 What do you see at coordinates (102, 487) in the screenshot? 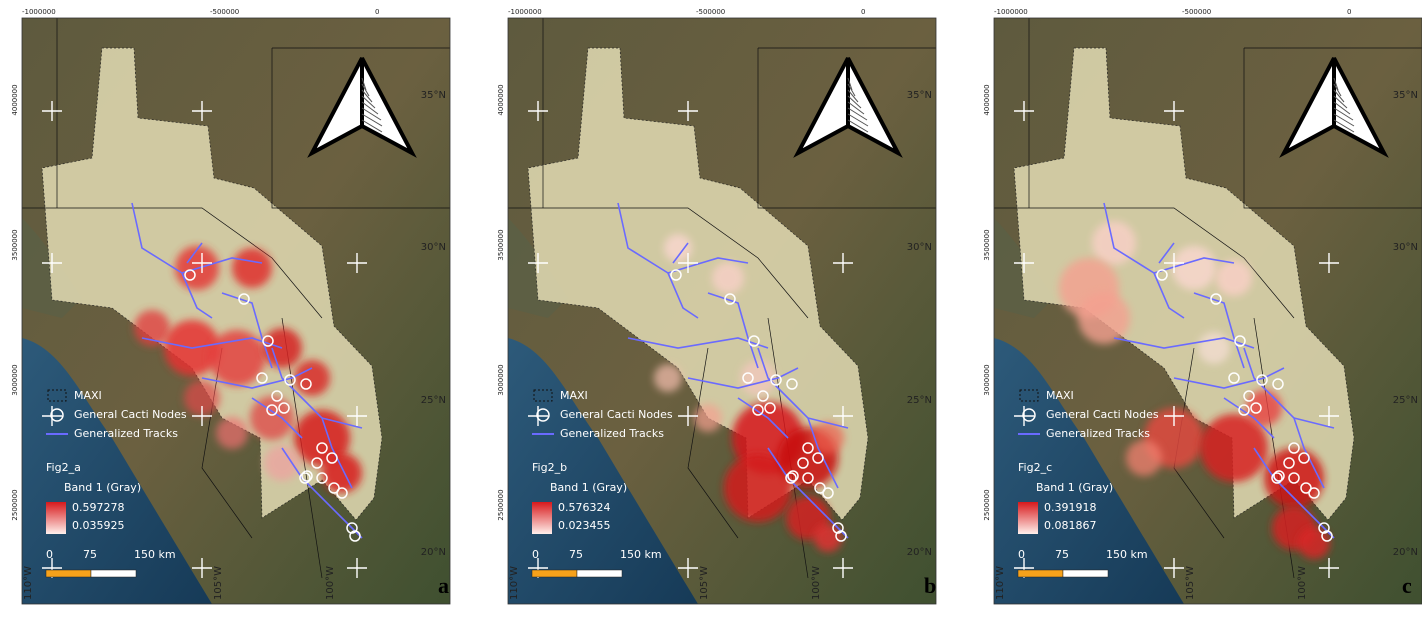
I see `legend-band: Band 1 (Gray)` at bounding box center [102, 487].